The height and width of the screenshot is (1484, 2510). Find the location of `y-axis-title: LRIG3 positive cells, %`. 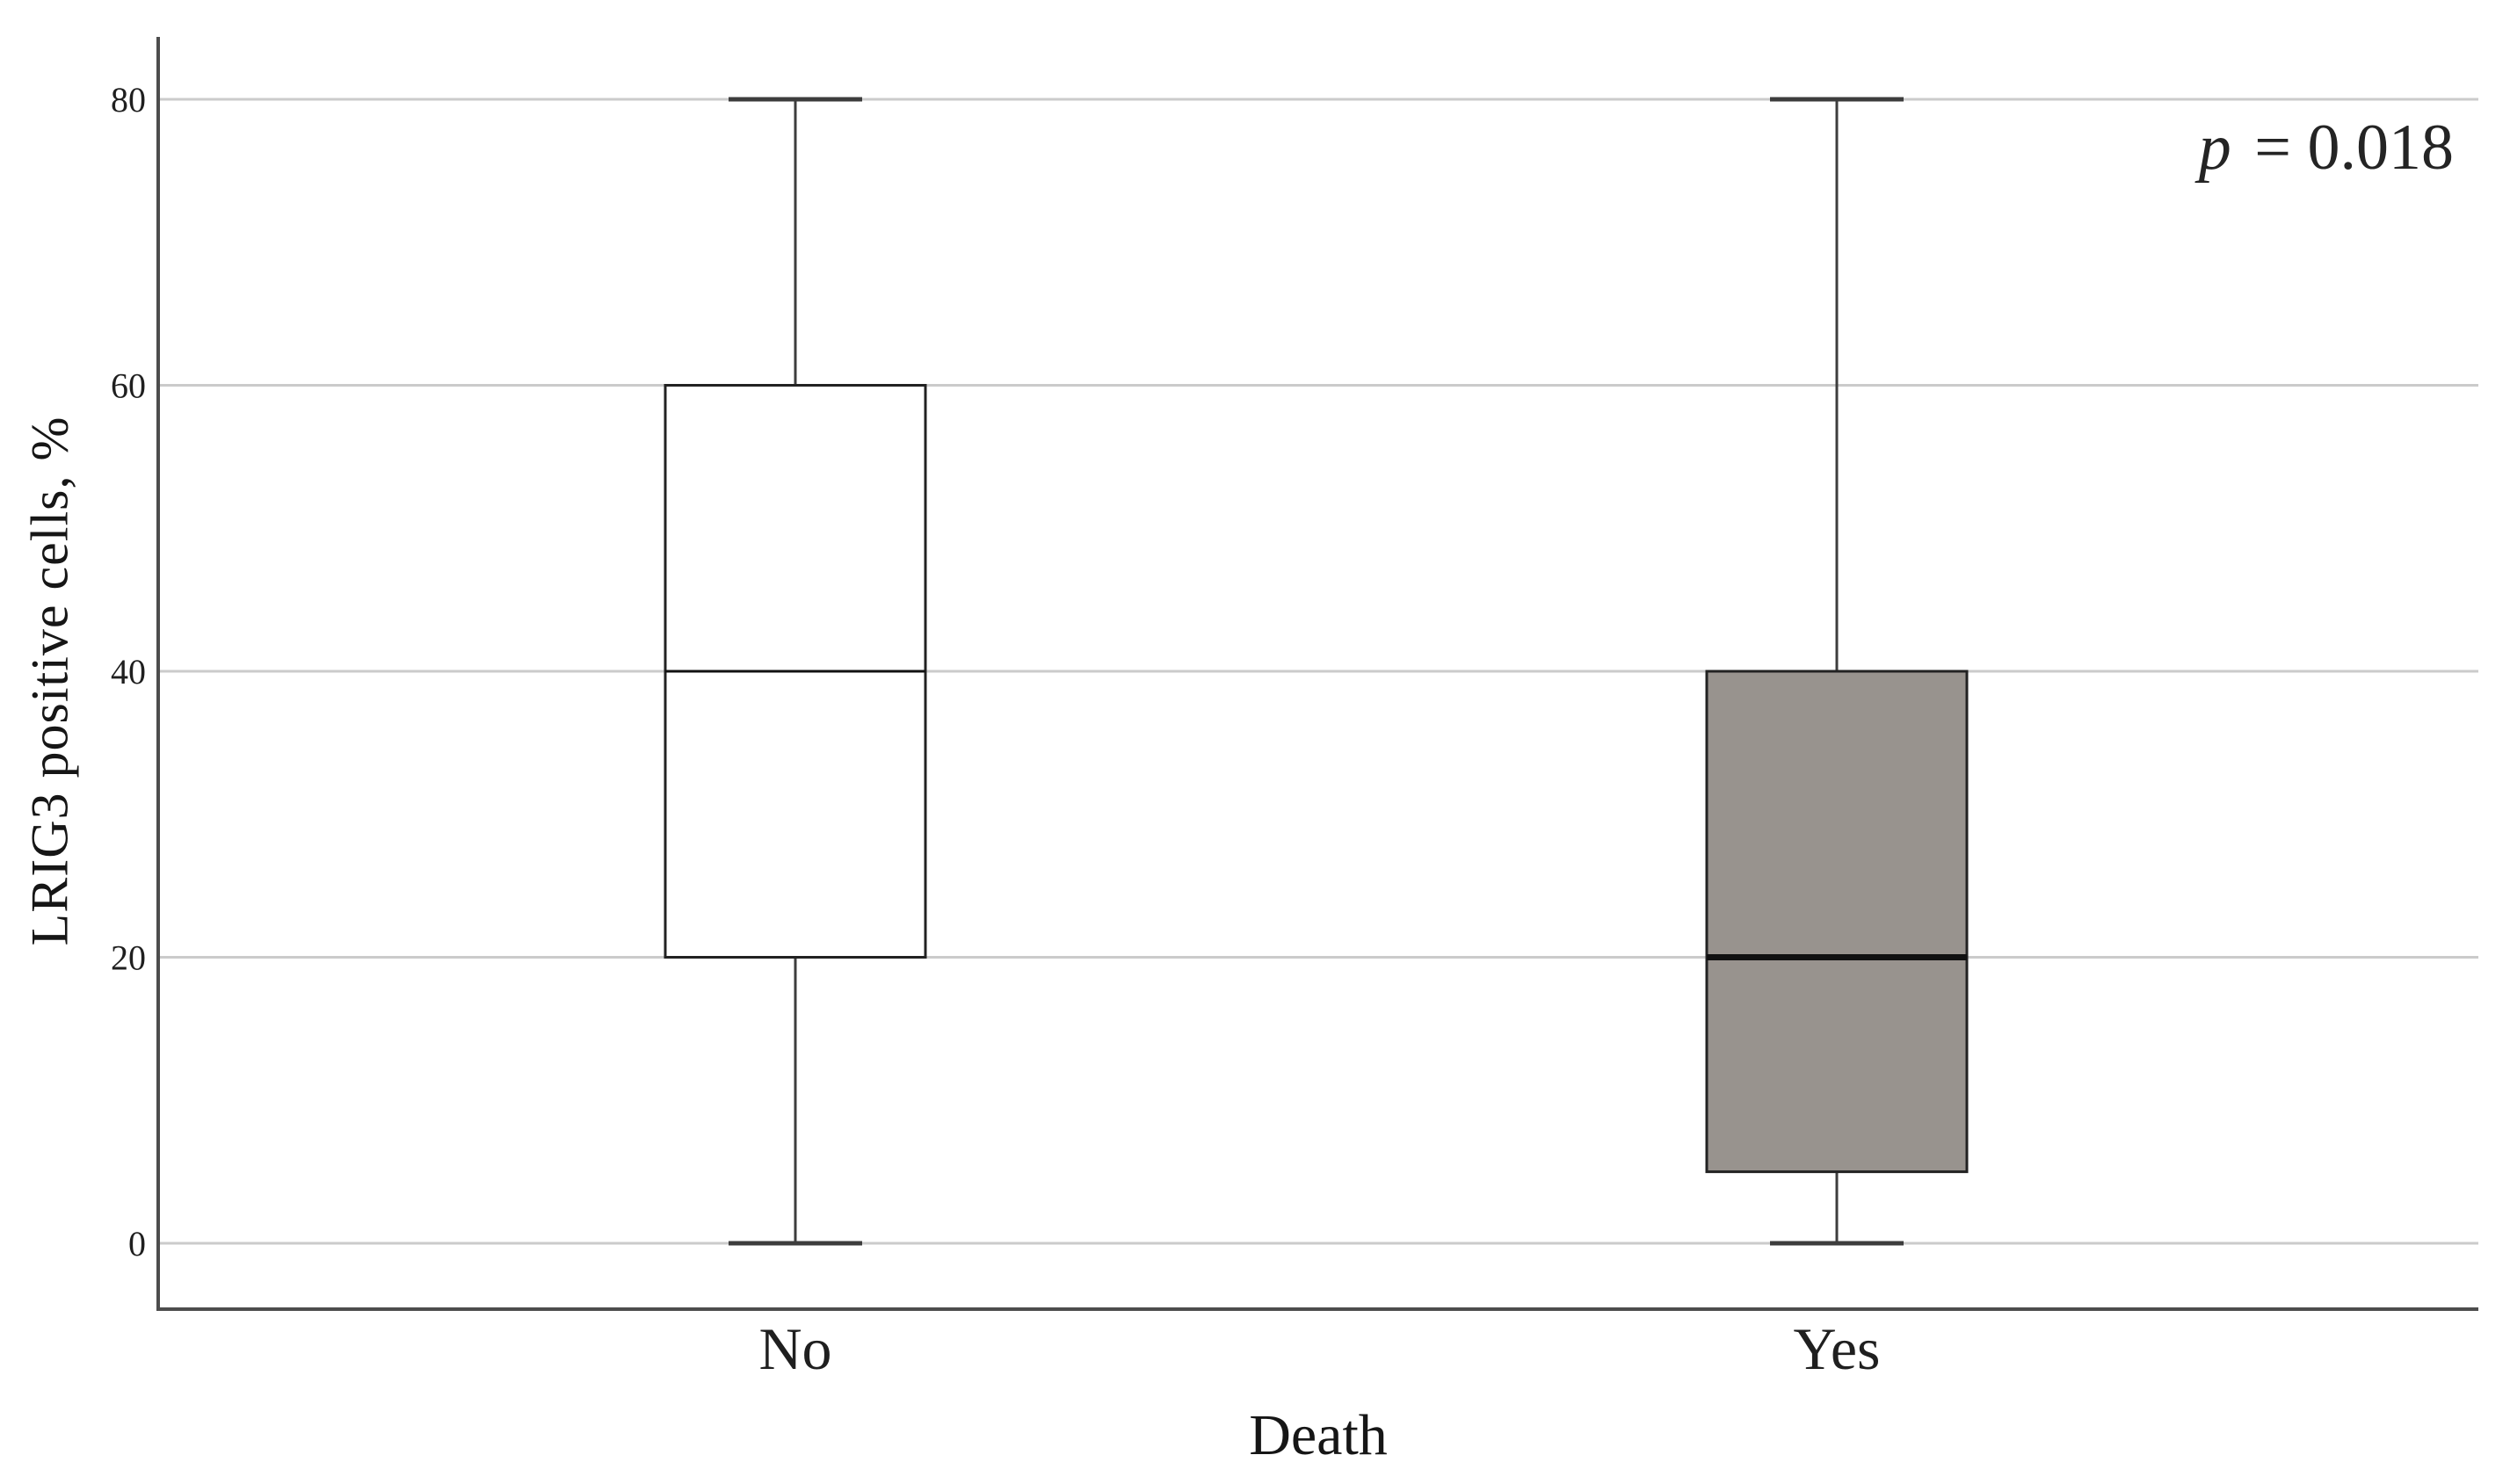

y-axis-title: LRIG3 positive cells, % is located at coordinates (49, 681).